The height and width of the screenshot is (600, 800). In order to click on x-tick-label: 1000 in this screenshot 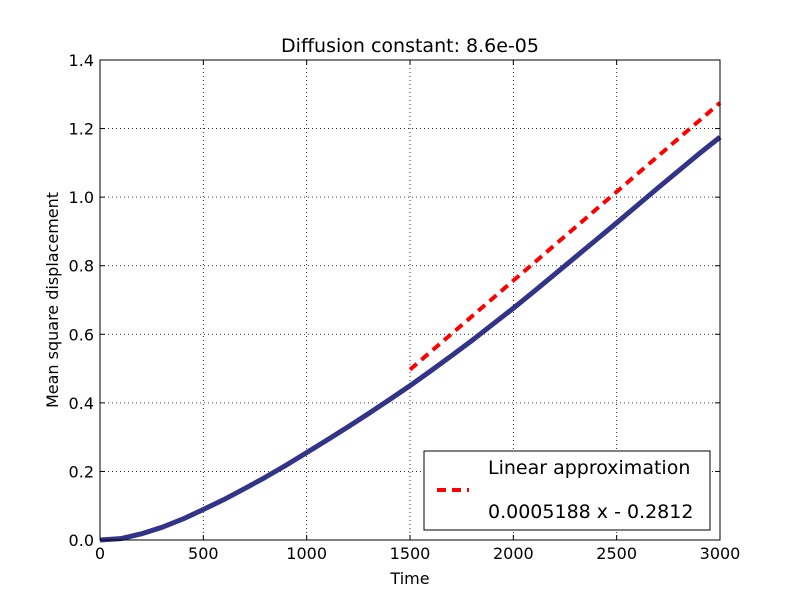, I will do `click(306, 553)`.